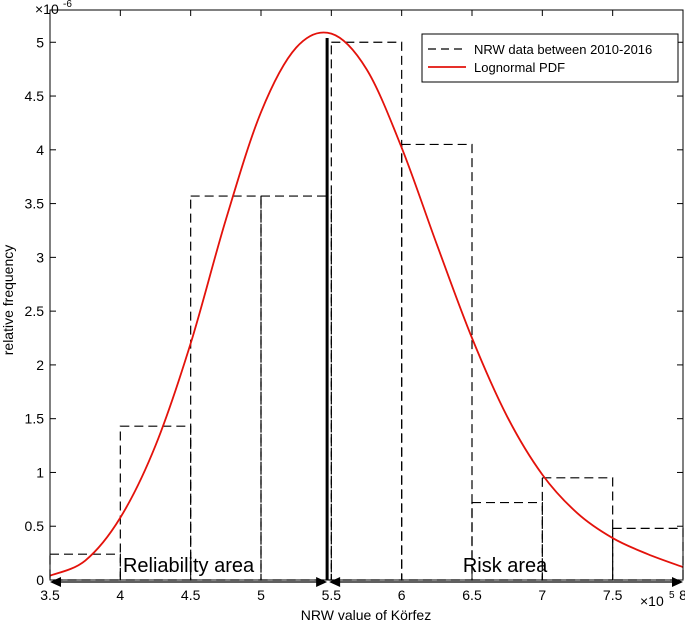 The image size is (685, 625). Describe the element at coordinates (677, 582) in the screenshot. I see `risk-arrow-head-right` at that location.